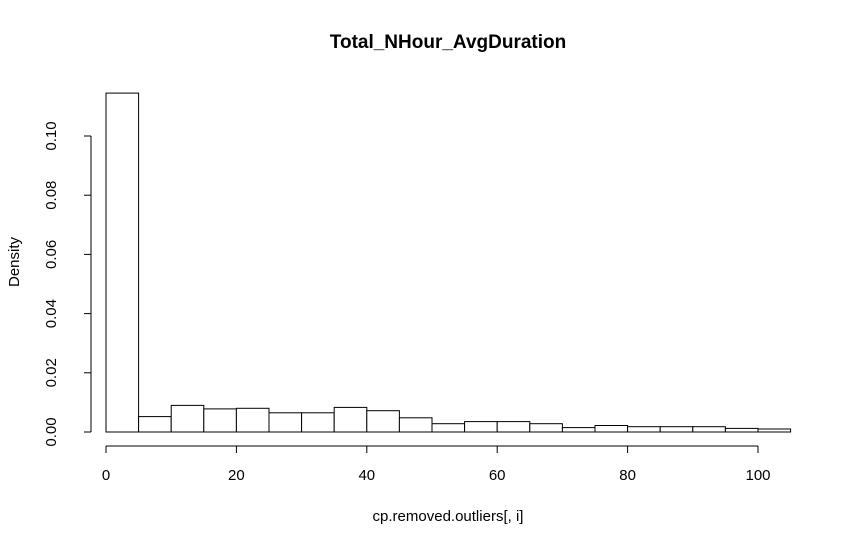 The image size is (859, 544). Describe the element at coordinates (67, 284) in the screenshot. I see `y-axis: 0.00 0.02 0.04 0.06 0.08 0.10` at that location.